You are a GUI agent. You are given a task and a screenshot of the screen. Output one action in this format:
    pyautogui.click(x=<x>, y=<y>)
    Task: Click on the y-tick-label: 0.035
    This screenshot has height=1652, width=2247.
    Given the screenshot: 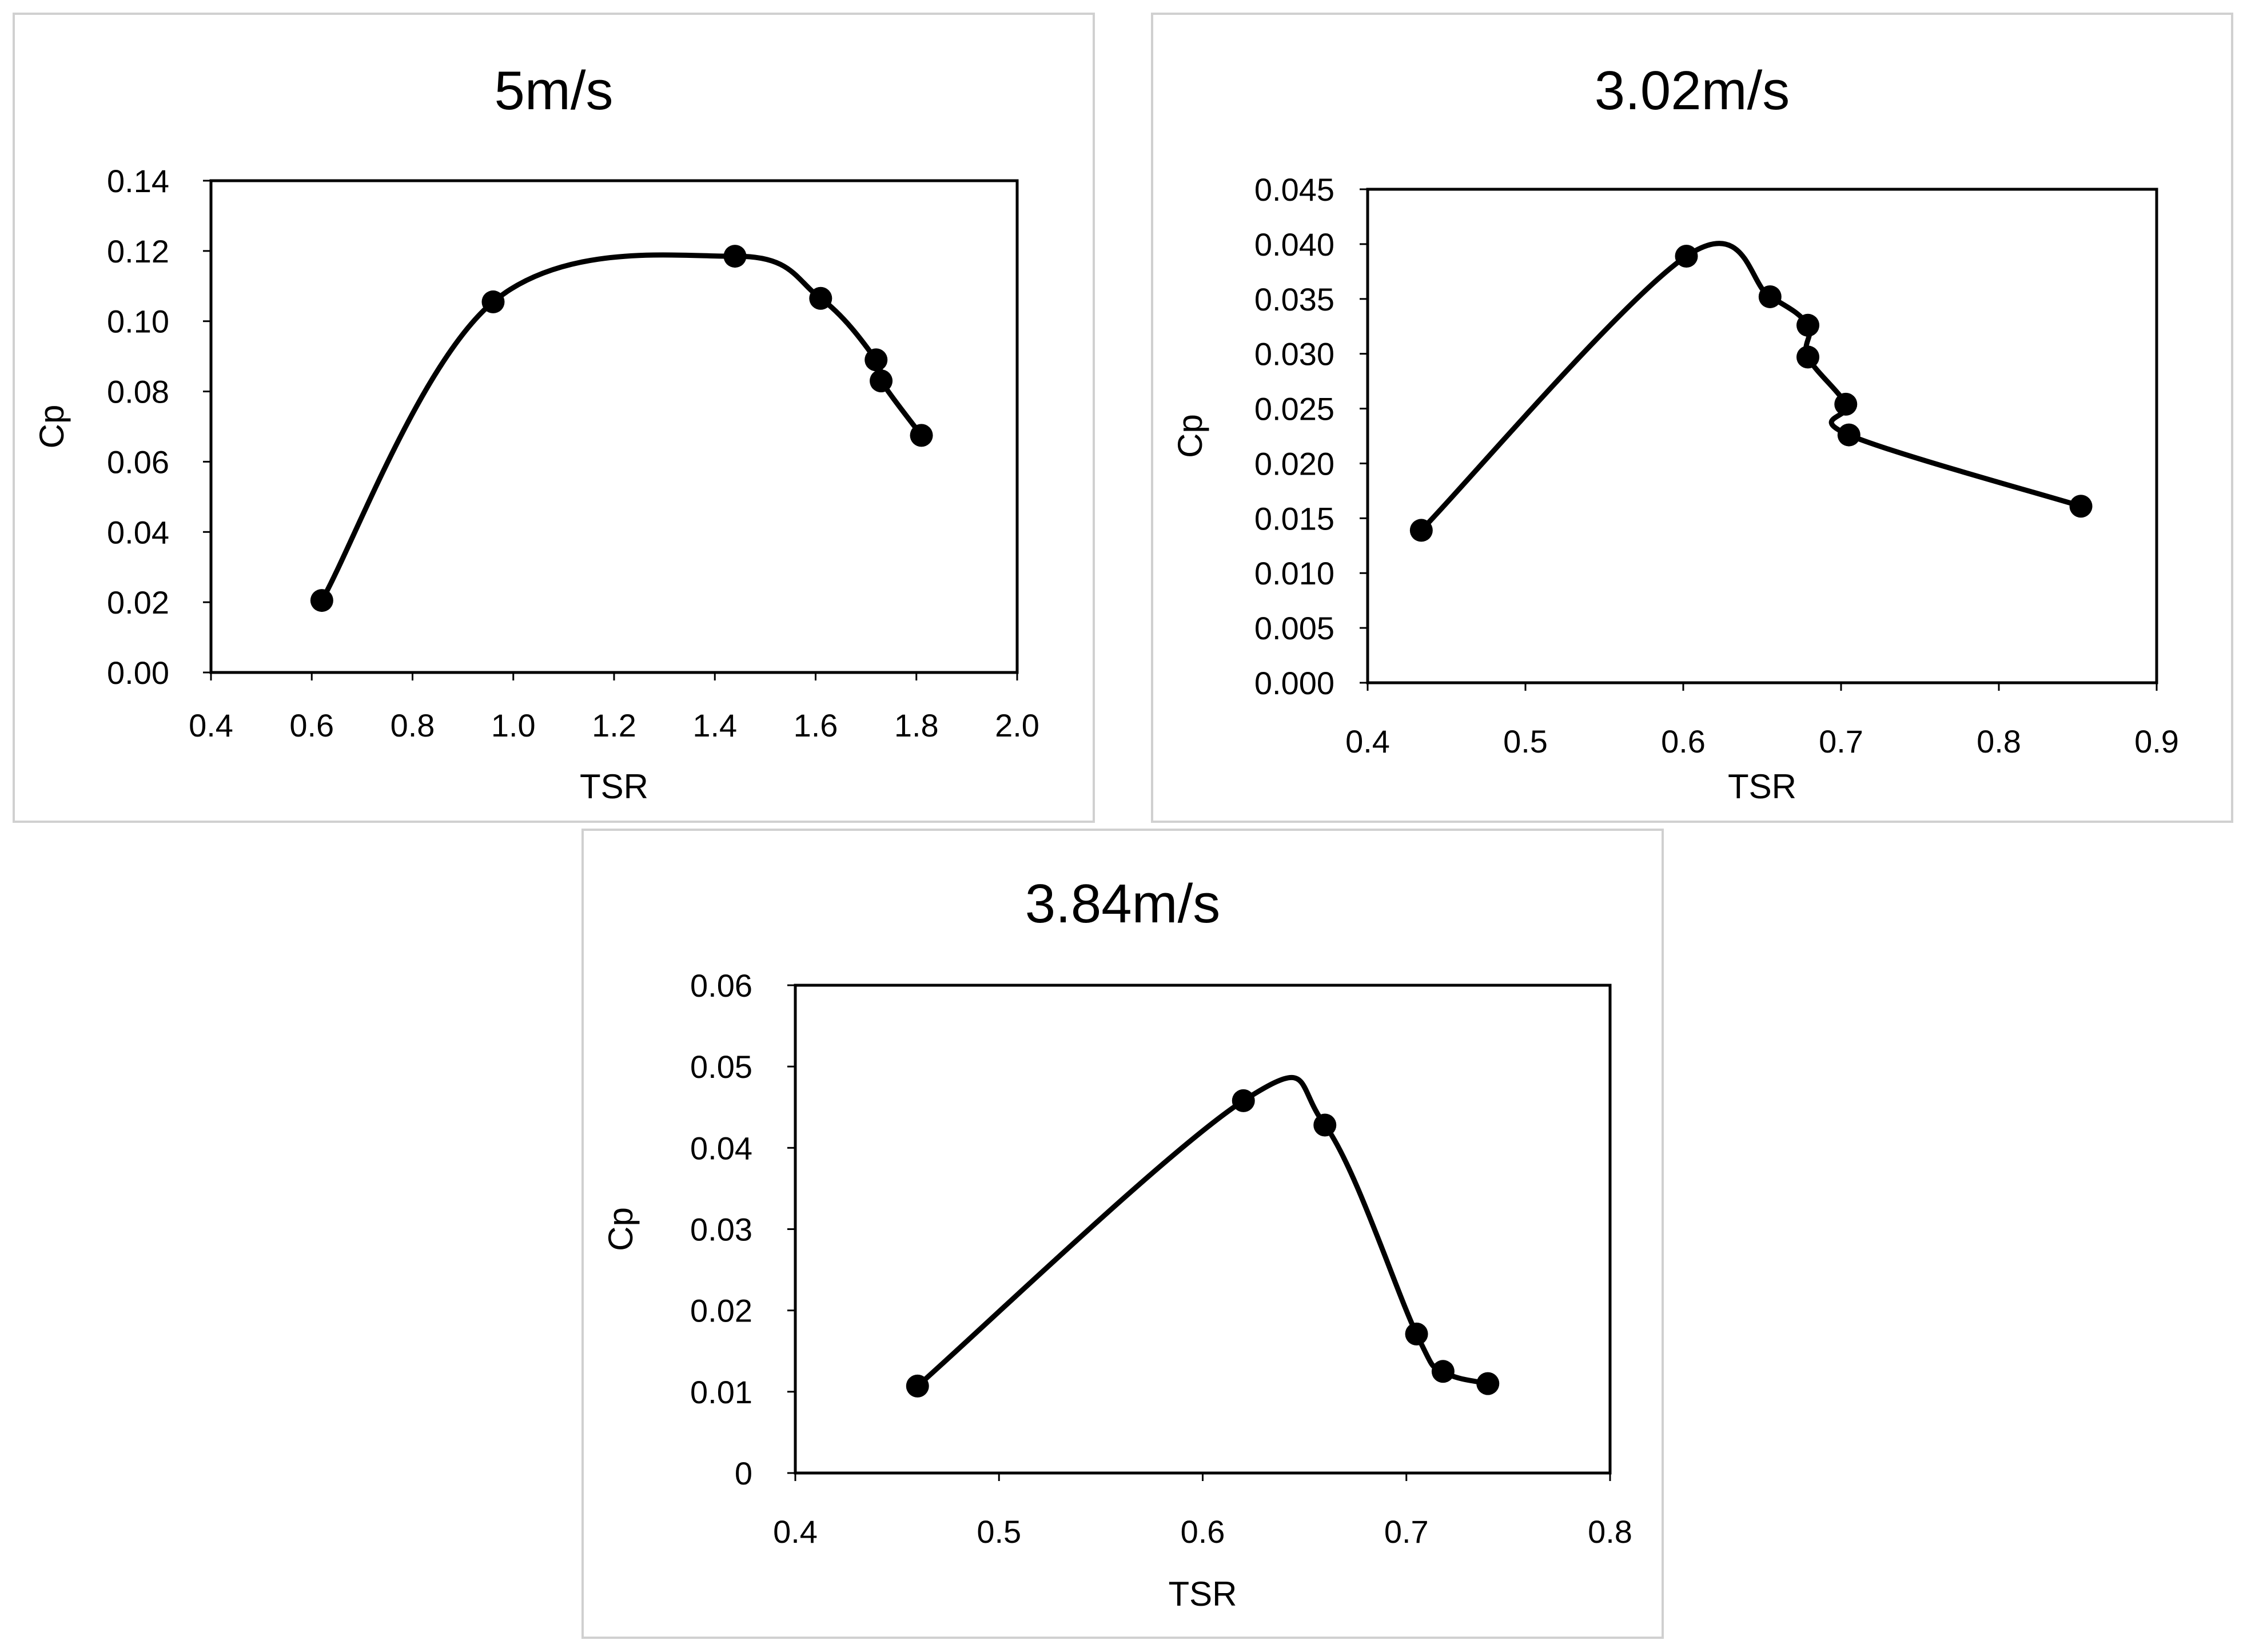 What is the action you would take?
    pyautogui.click(x=1294, y=299)
    